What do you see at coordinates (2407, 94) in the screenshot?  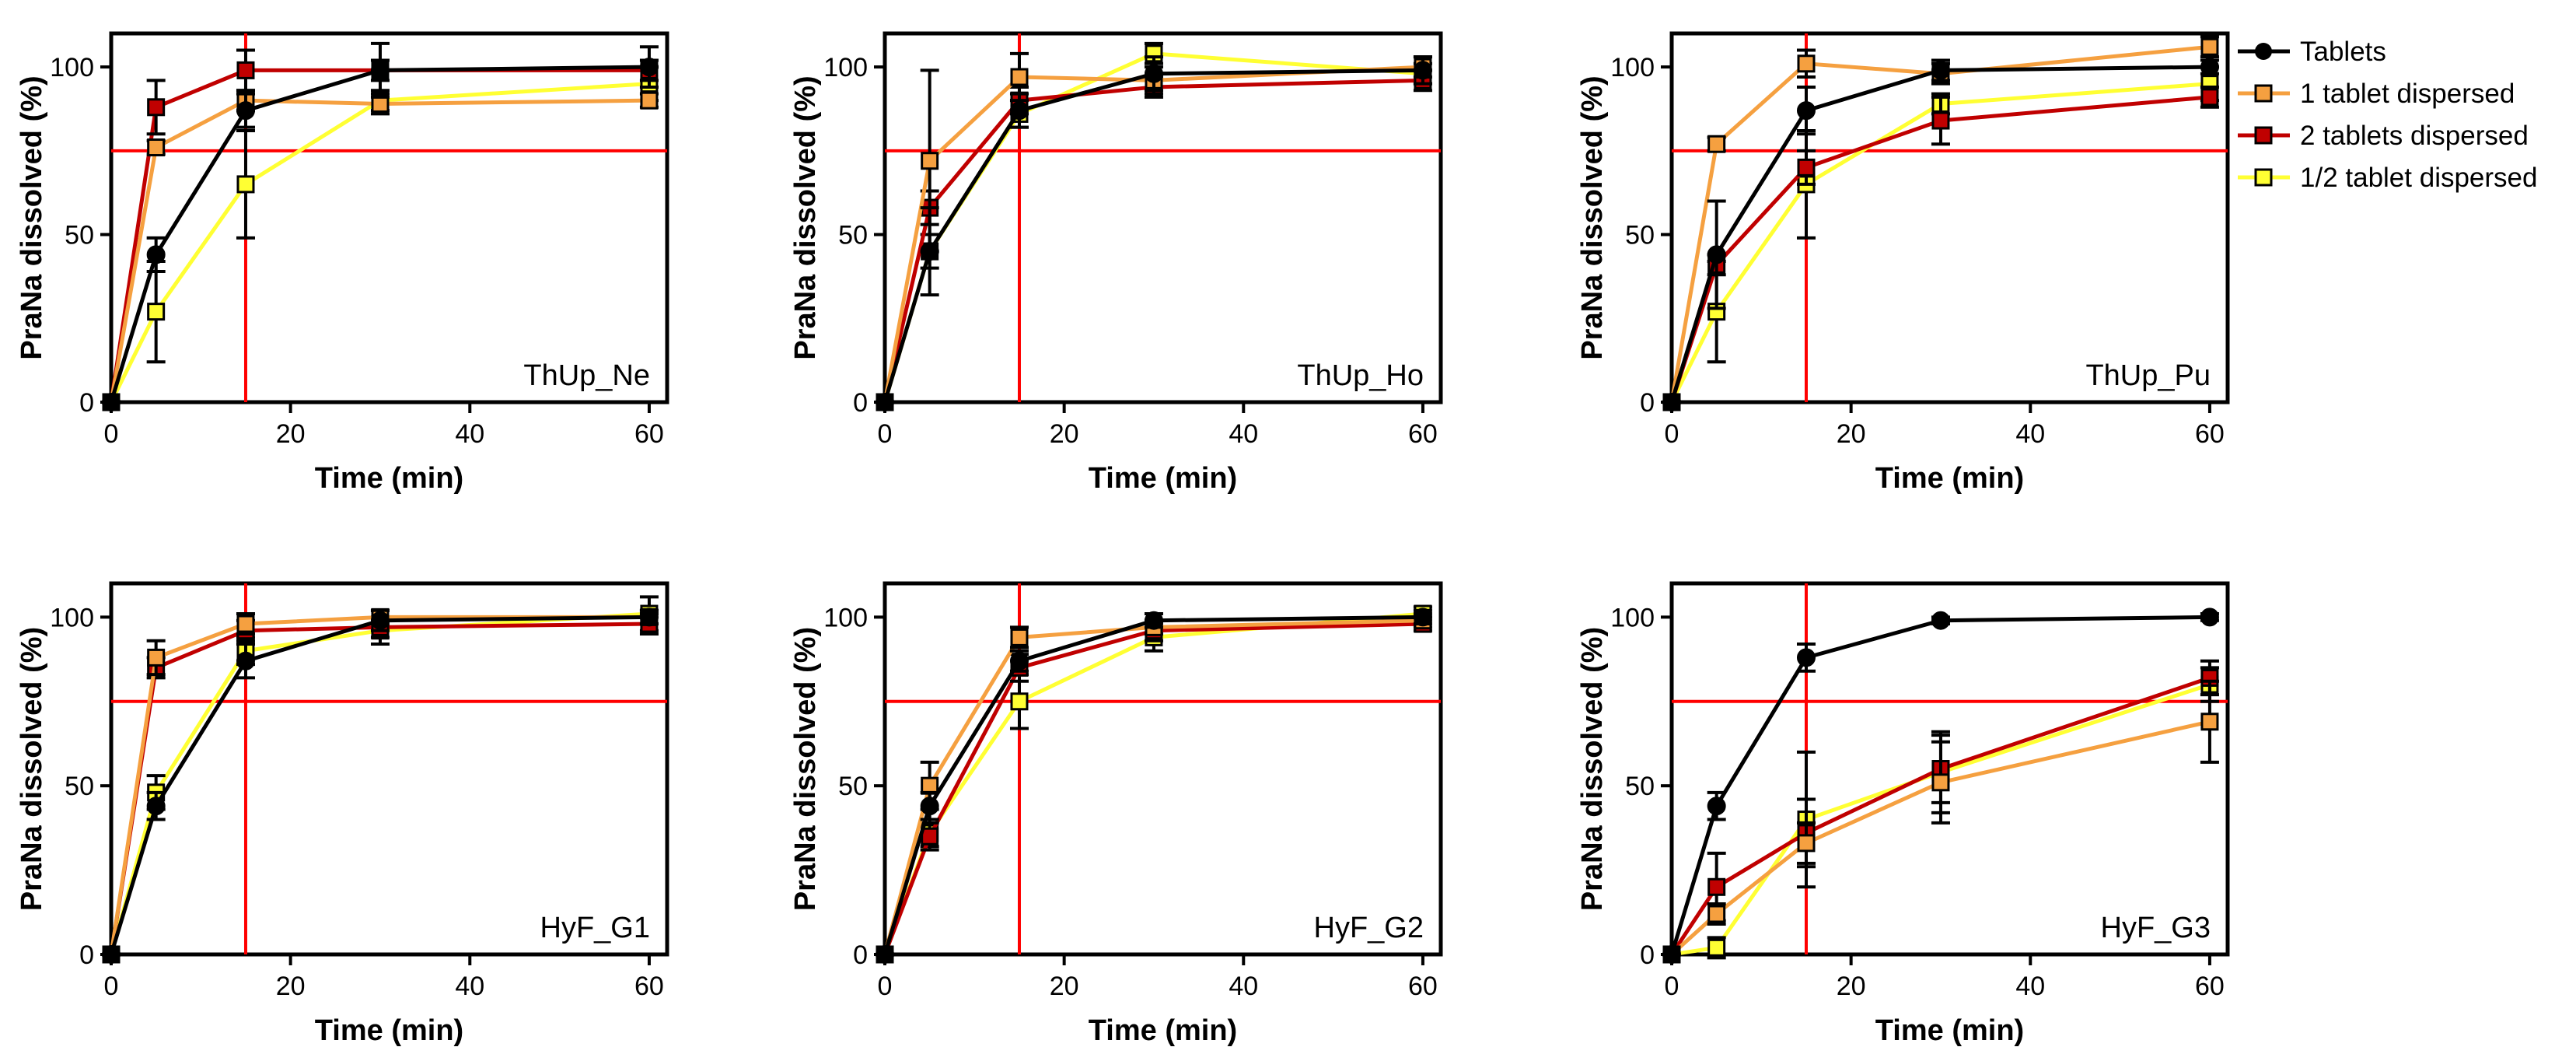 I see `legend-label: 1 tablet dispersed` at bounding box center [2407, 94].